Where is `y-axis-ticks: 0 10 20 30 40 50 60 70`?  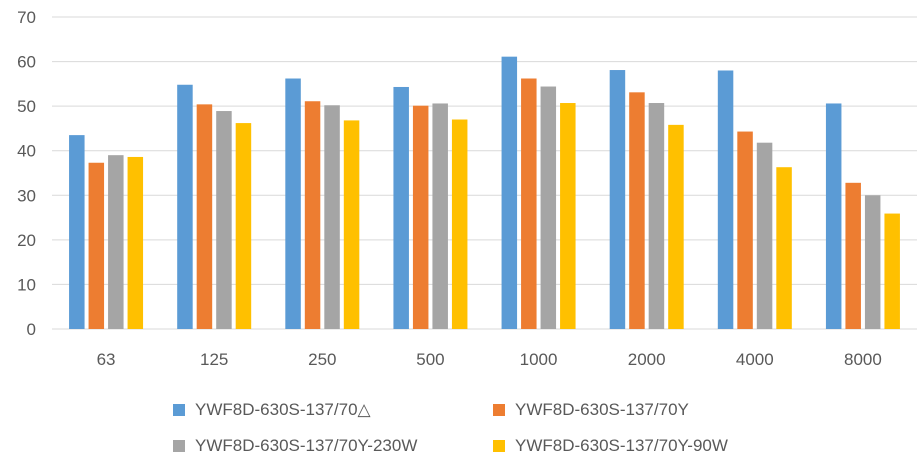 y-axis-ticks: 0 10 20 30 40 50 60 70 is located at coordinates (26, 173).